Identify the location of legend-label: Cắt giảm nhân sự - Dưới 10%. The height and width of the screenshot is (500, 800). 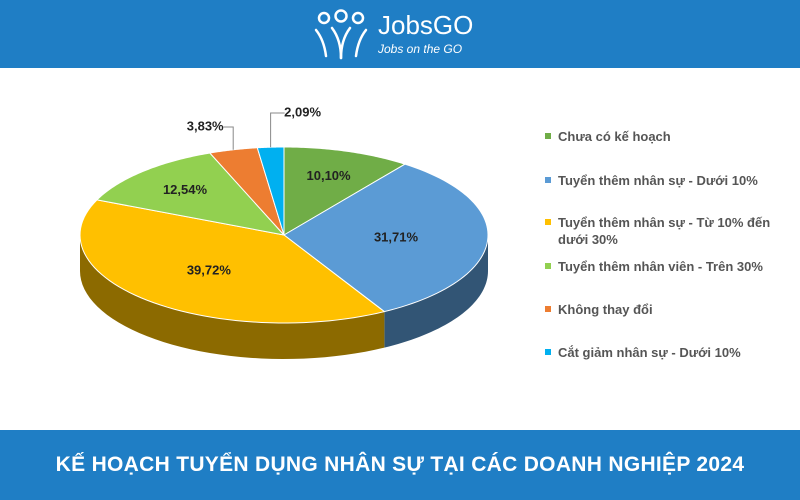
(649, 352).